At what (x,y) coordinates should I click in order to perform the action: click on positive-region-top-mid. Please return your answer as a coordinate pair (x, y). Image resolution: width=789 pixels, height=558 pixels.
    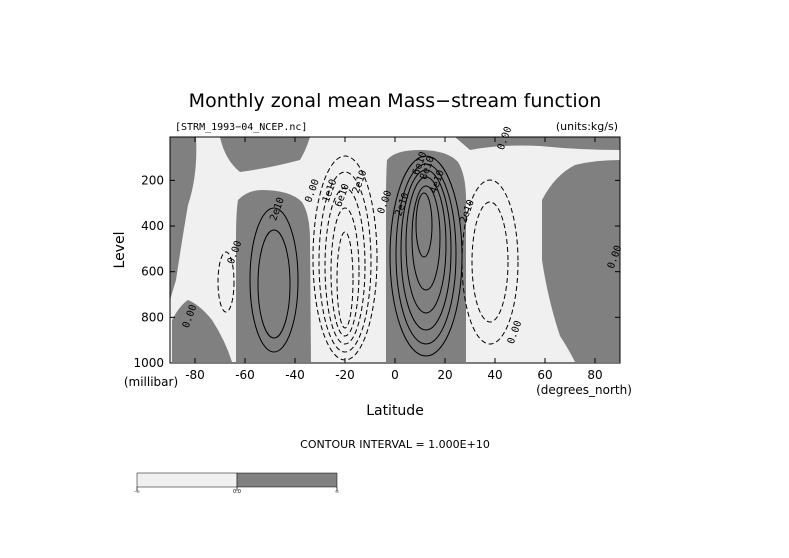
    Looking at the image, I should click on (265, 154).